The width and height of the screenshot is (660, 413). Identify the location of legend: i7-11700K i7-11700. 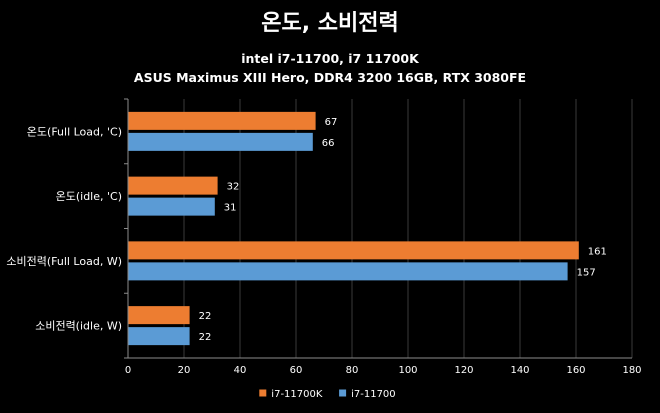
(327, 394).